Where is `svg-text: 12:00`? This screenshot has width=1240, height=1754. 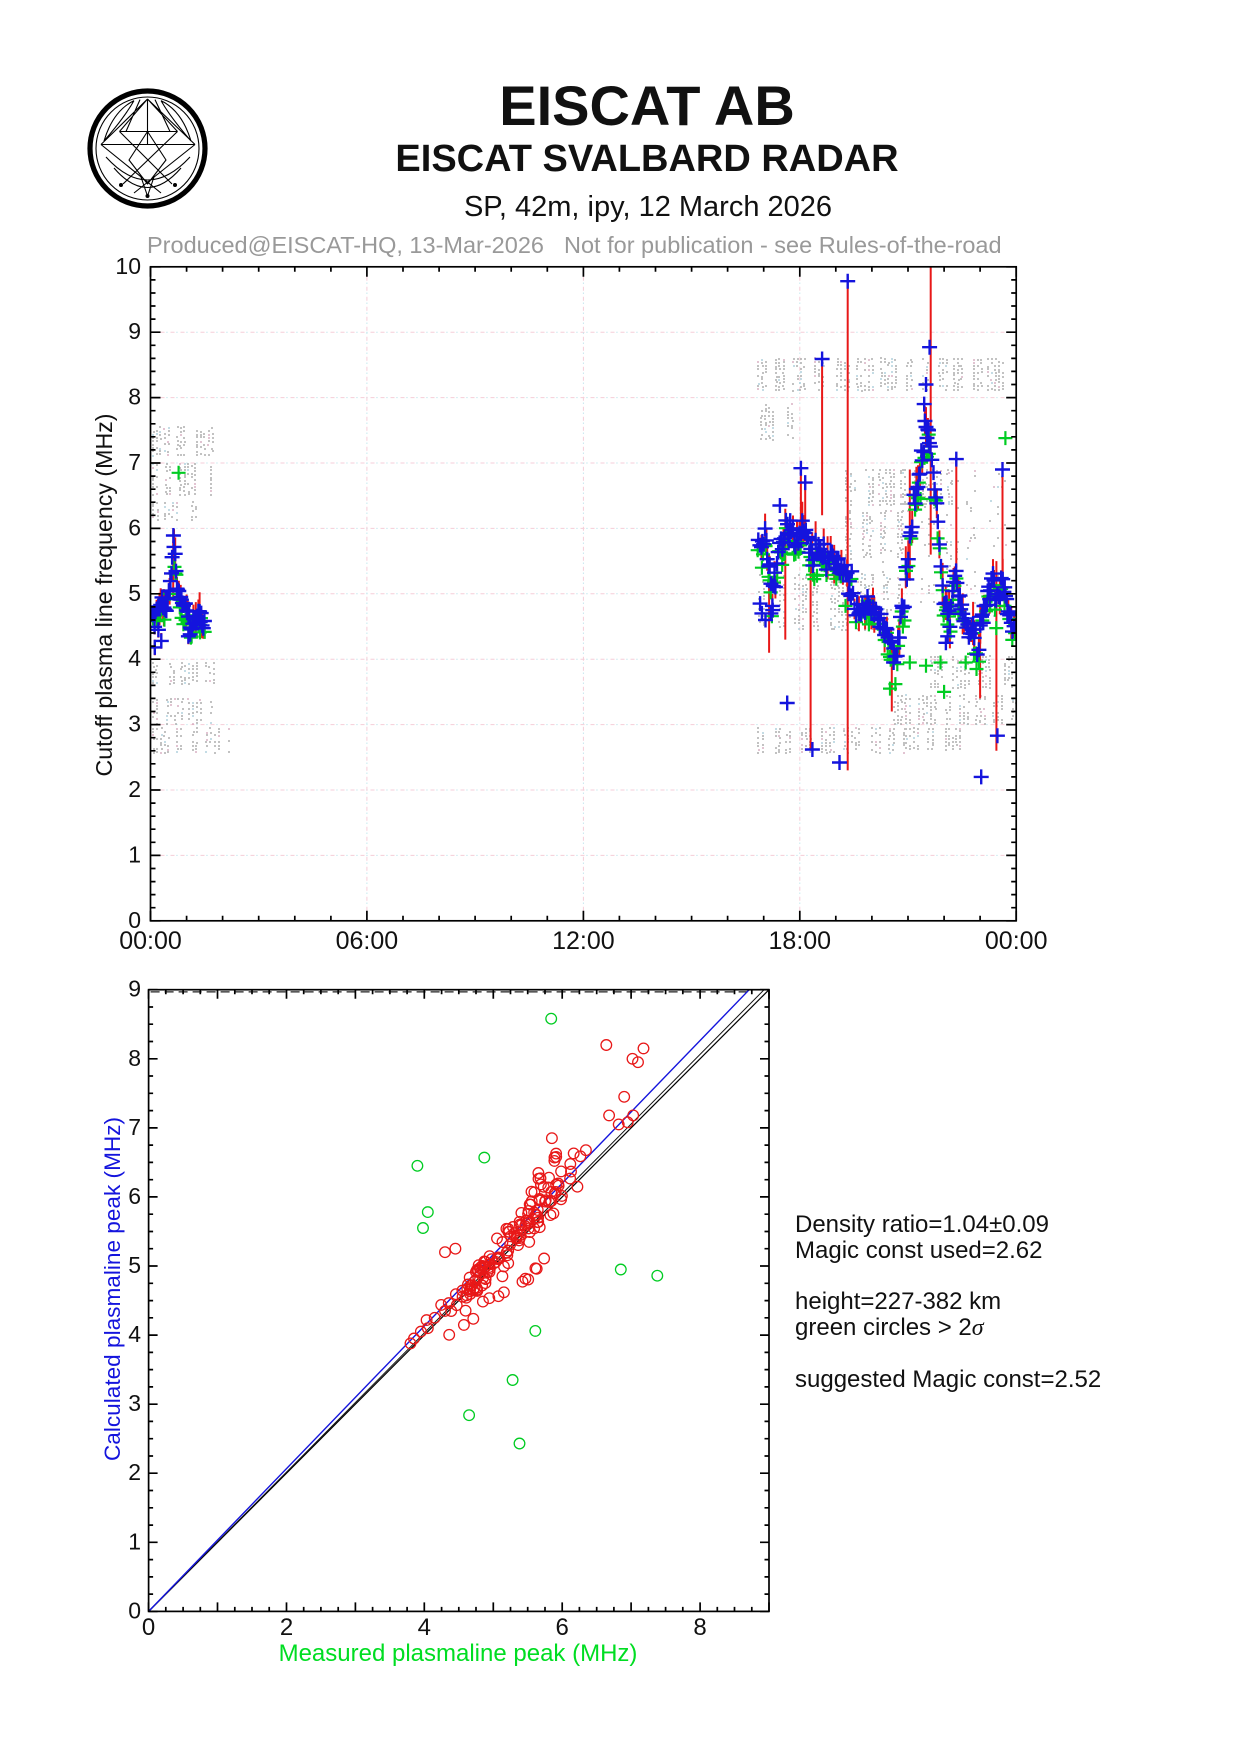 svg-text: 12:00 is located at coordinates (583, 941).